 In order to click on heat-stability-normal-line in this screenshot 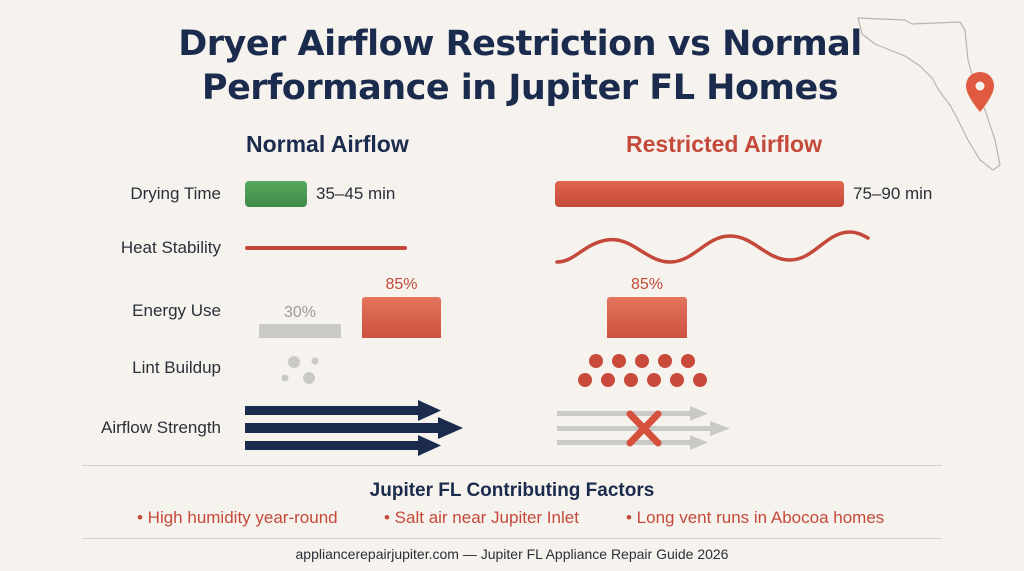, I will do `click(326, 248)`.